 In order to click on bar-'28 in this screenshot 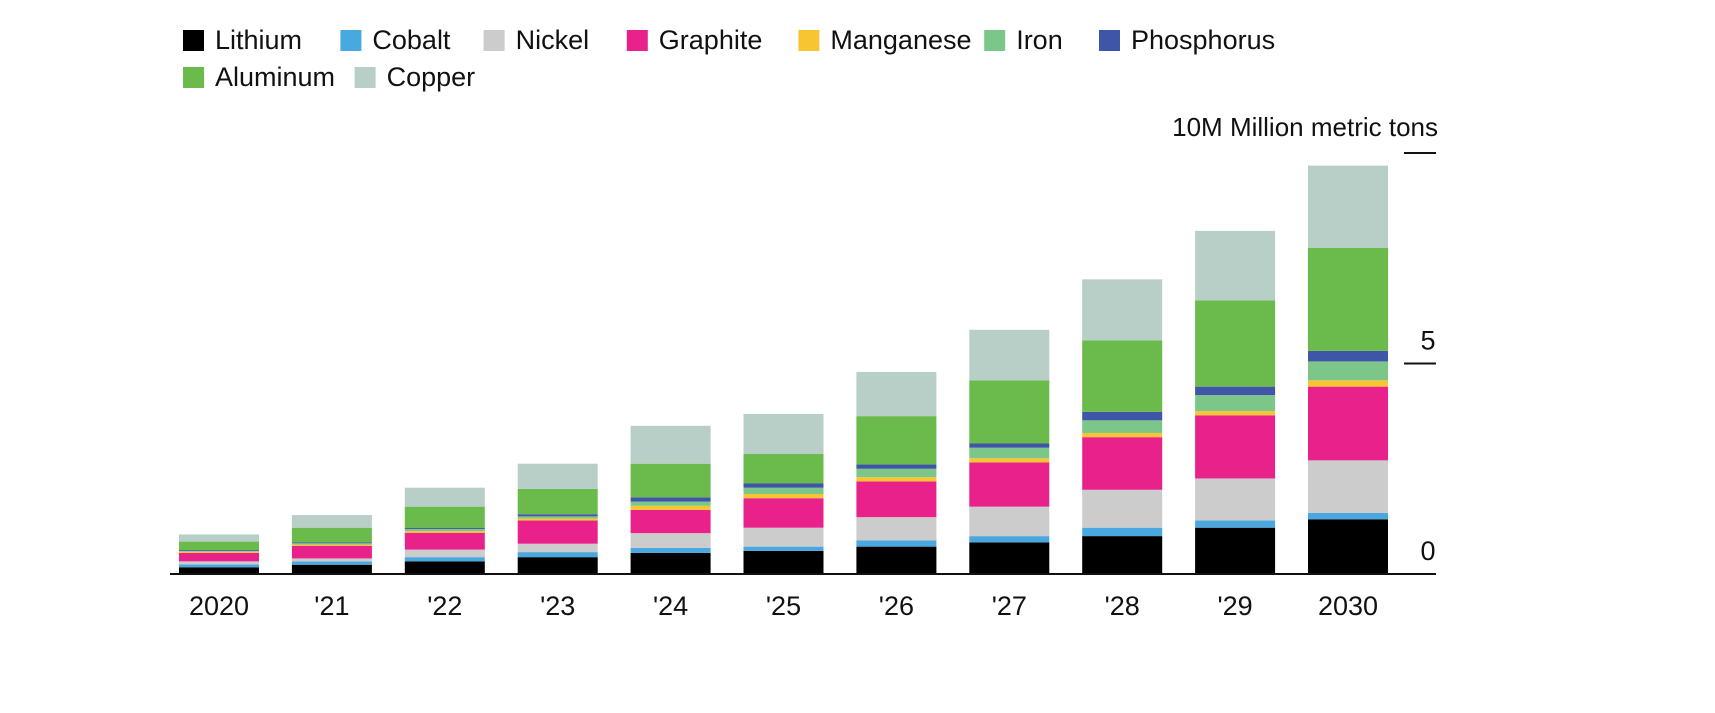, I will do `click(1122, 426)`.